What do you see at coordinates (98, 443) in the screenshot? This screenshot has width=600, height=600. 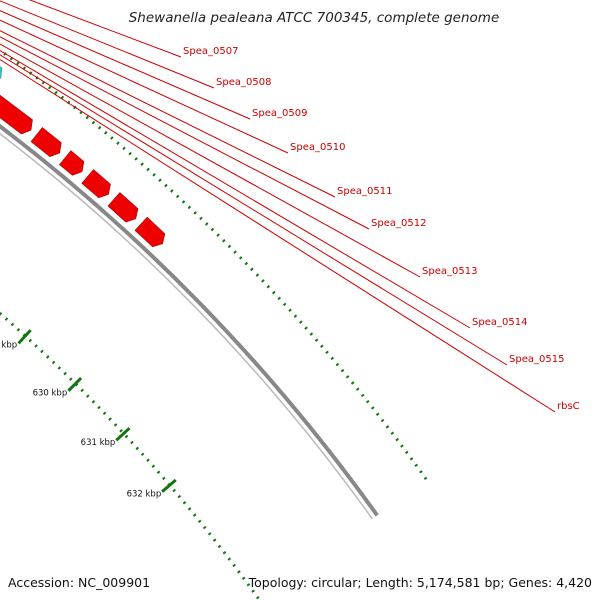 I see `kbp-label: 631 kbp` at bounding box center [98, 443].